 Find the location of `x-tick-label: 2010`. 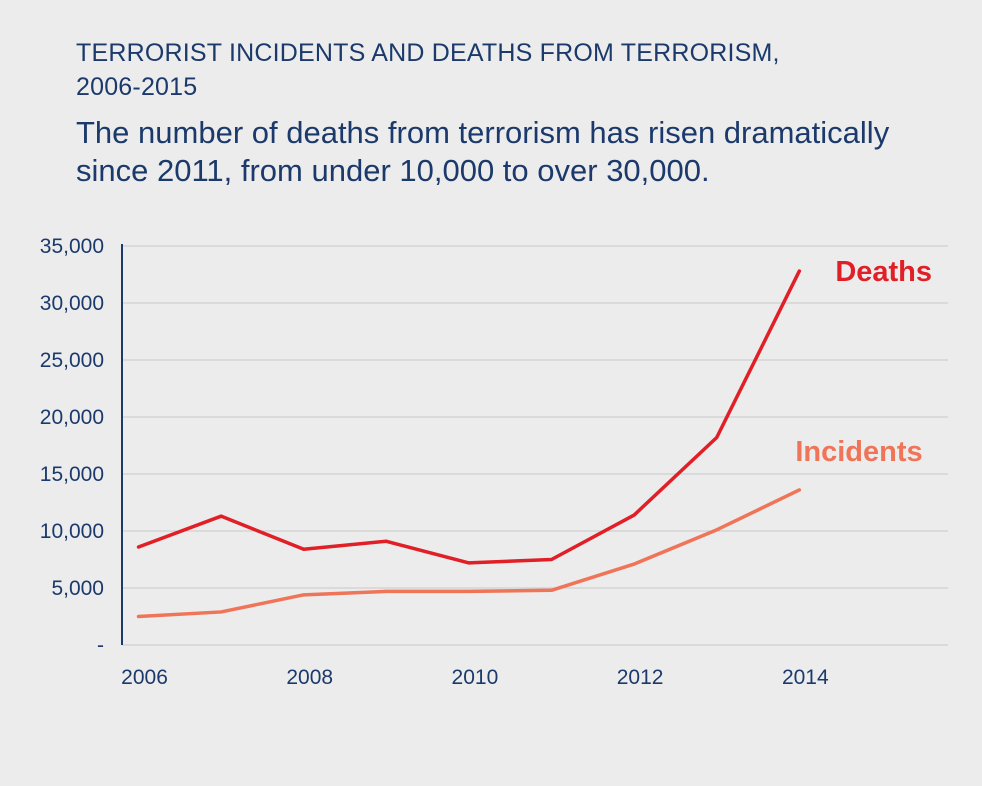

x-tick-label: 2010 is located at coordinates (475, 677).